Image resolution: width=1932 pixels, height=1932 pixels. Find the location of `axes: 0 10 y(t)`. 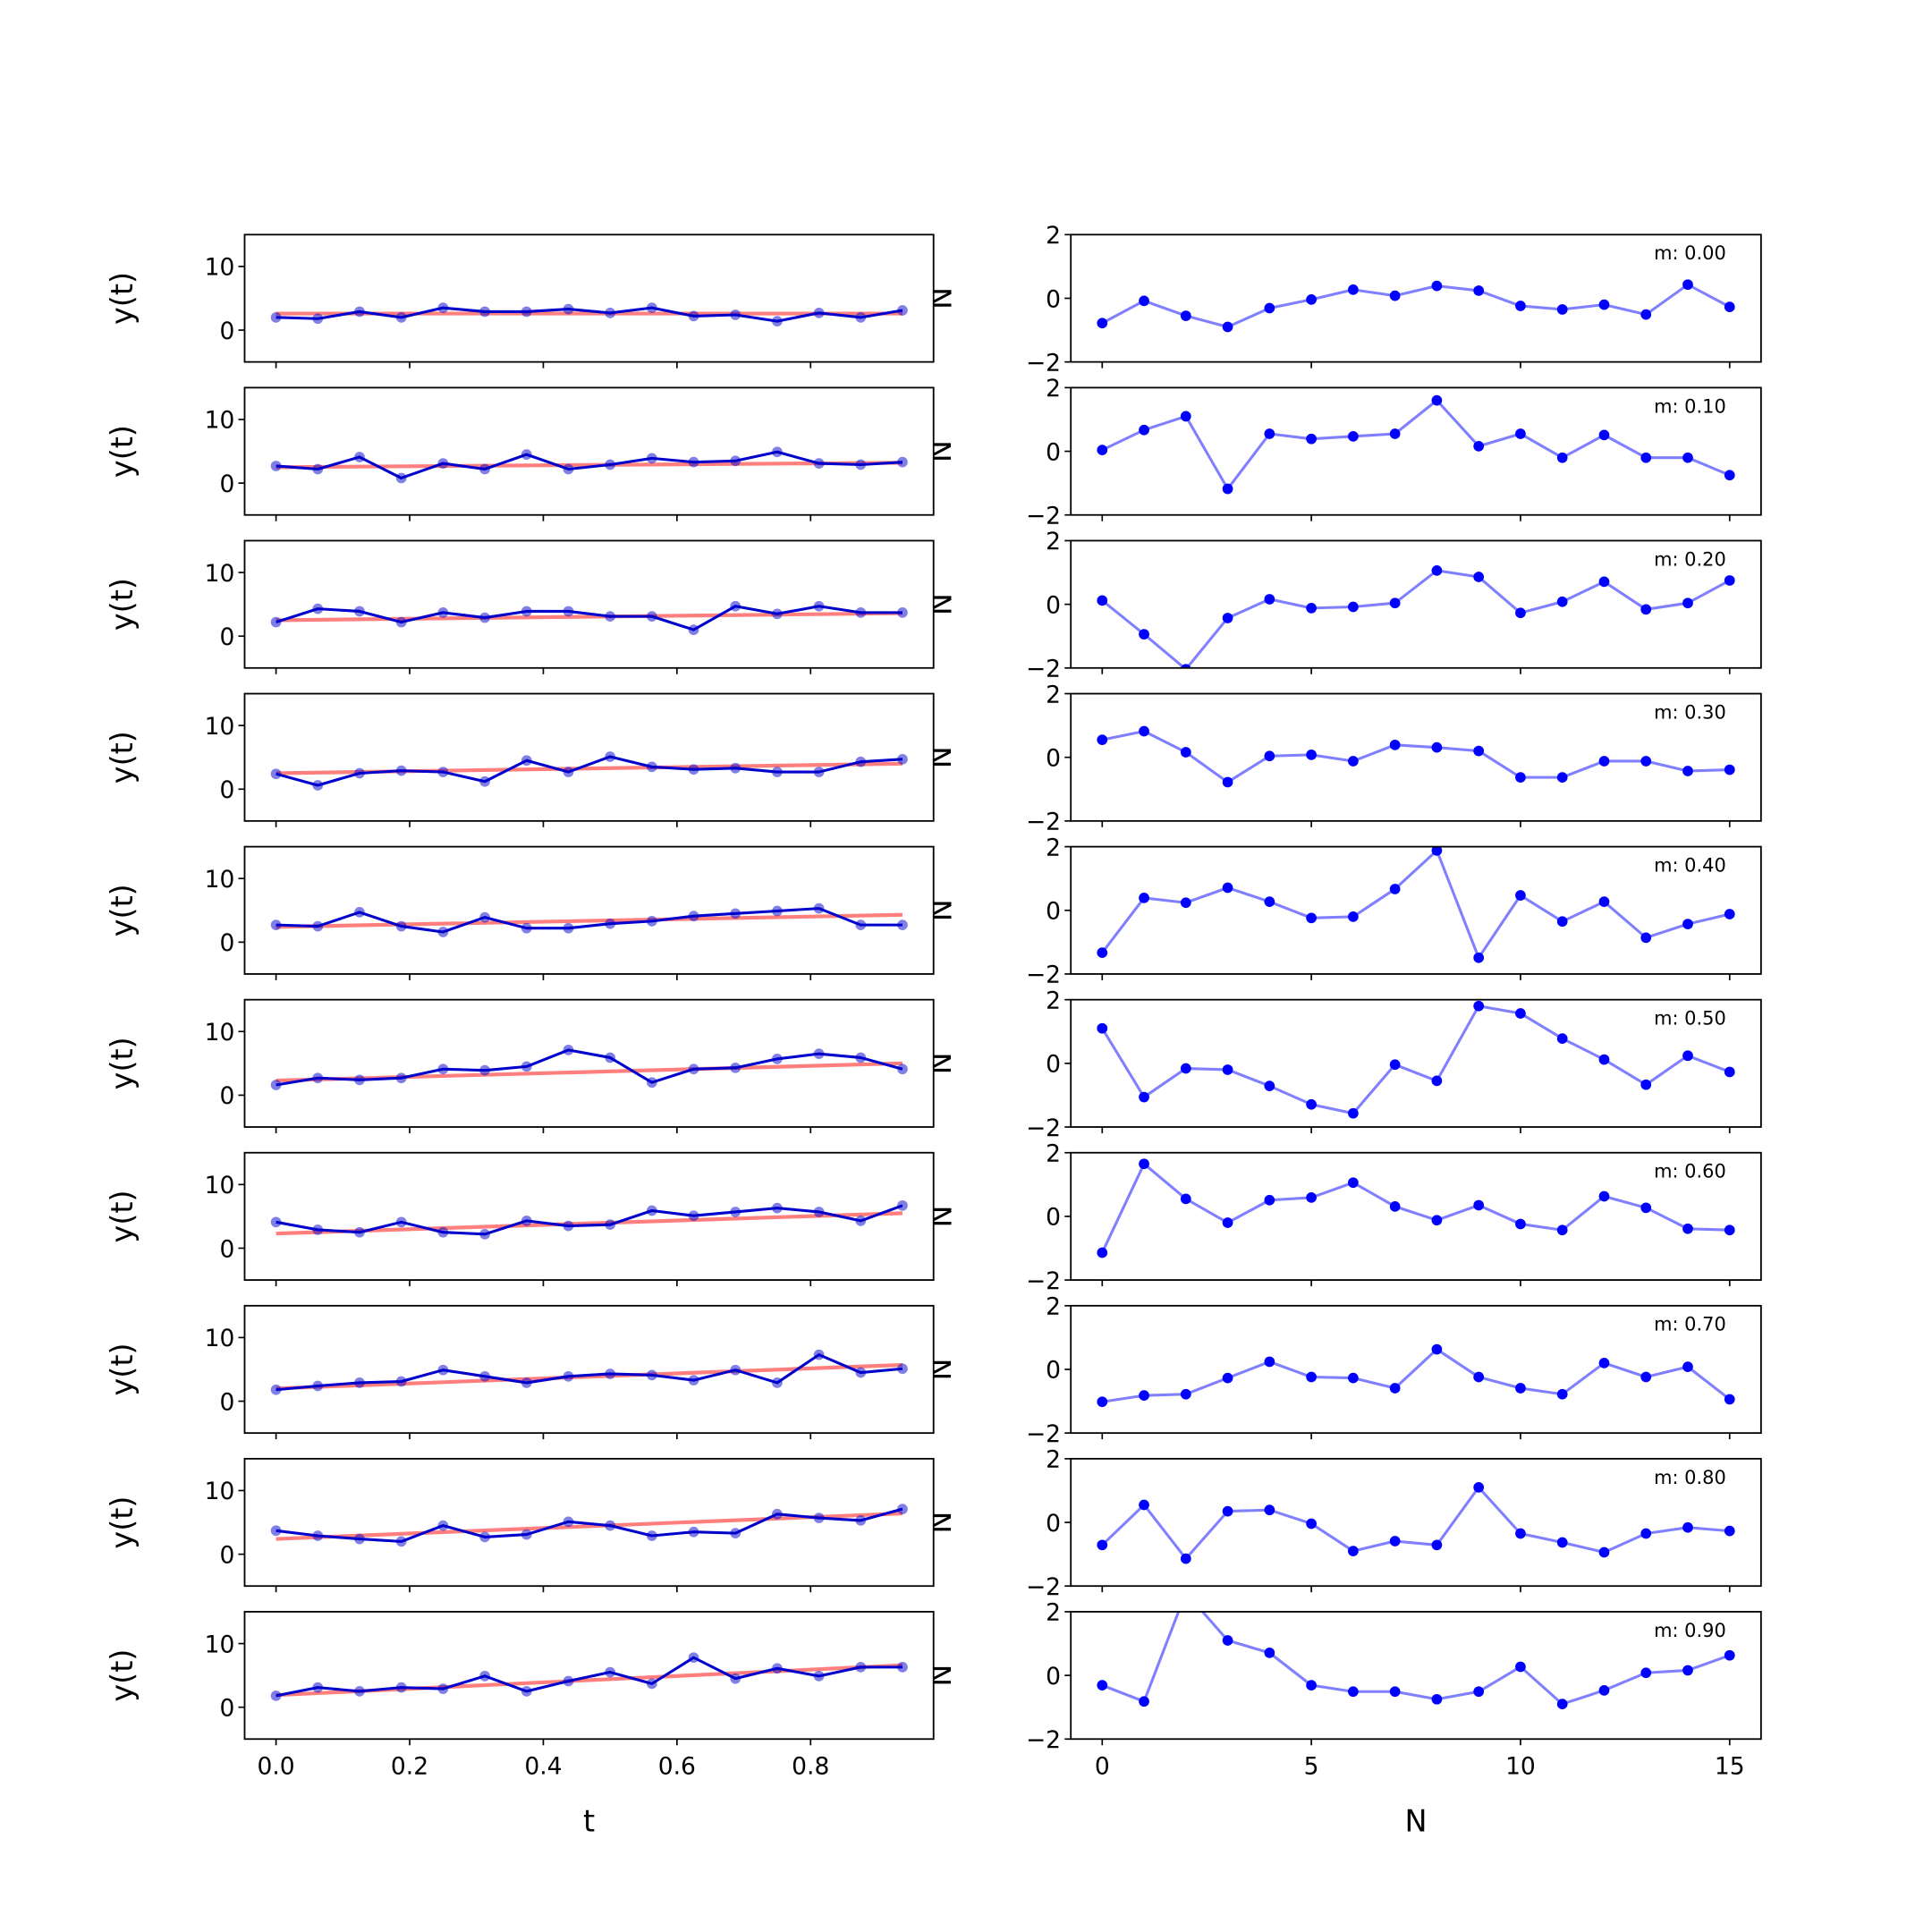

axes: 0 10 y(t) is located at coordinates (520, 1372).